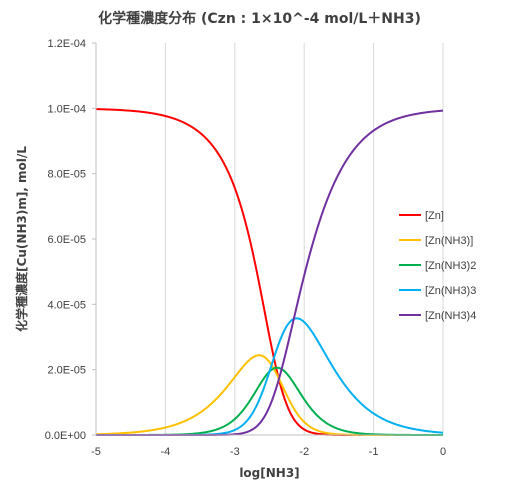 Image resolution: width=519 pixels, height=488 pixels. Describe the element at coordinates (449, 241) in the screenshot. I see `legend-label: [Zn(NH3)]` at that location.